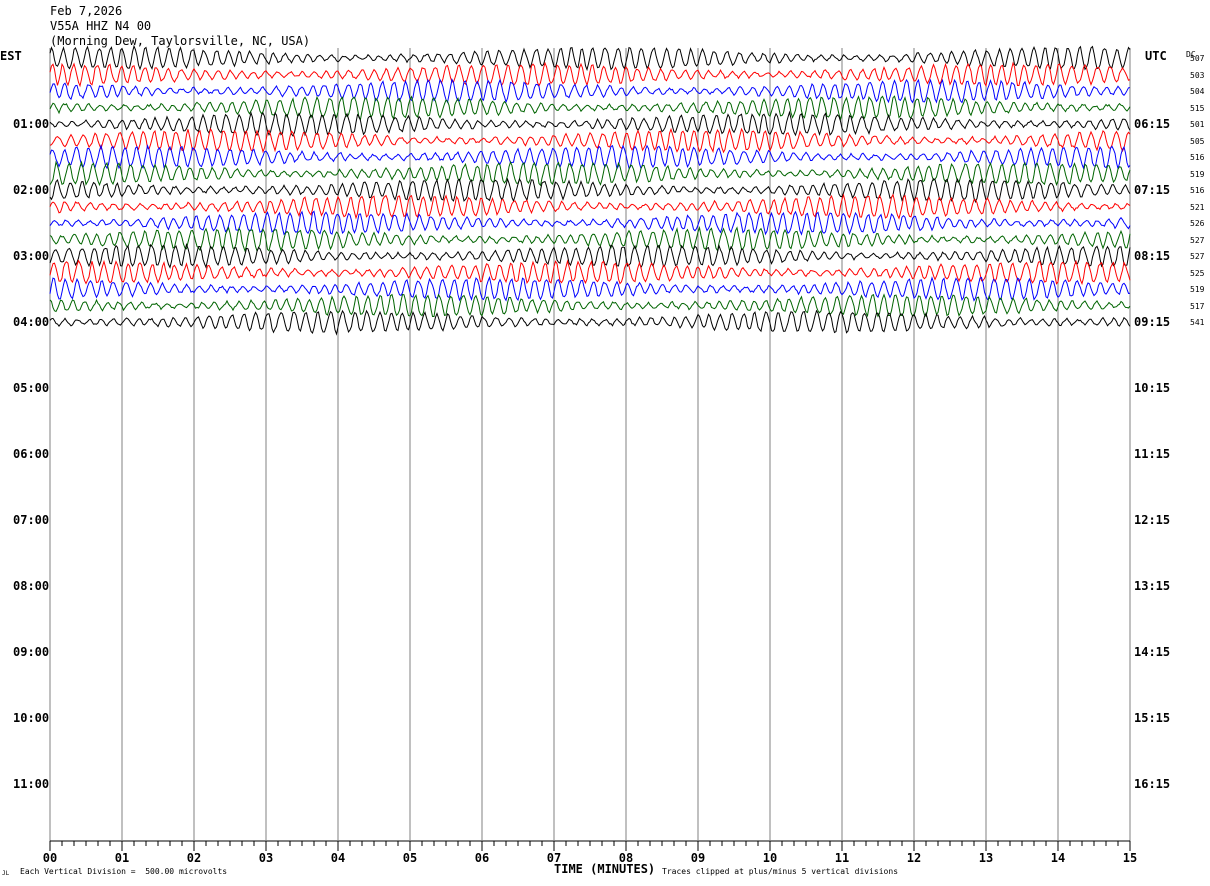  I want to click on header-date: Feb 7,2026, so click(86, 11).